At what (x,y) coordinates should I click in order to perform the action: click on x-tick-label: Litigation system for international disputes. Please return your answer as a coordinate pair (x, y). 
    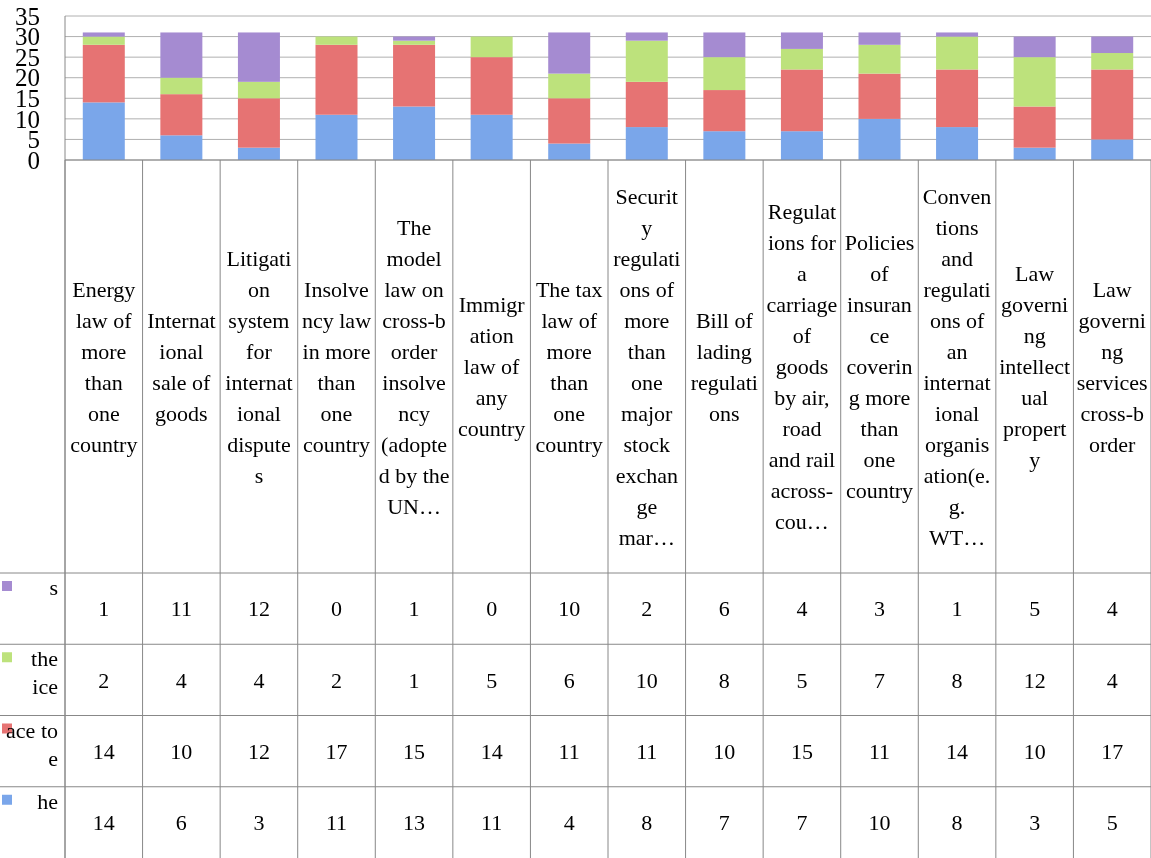
    Looking at the image, I should click on (259, 366).